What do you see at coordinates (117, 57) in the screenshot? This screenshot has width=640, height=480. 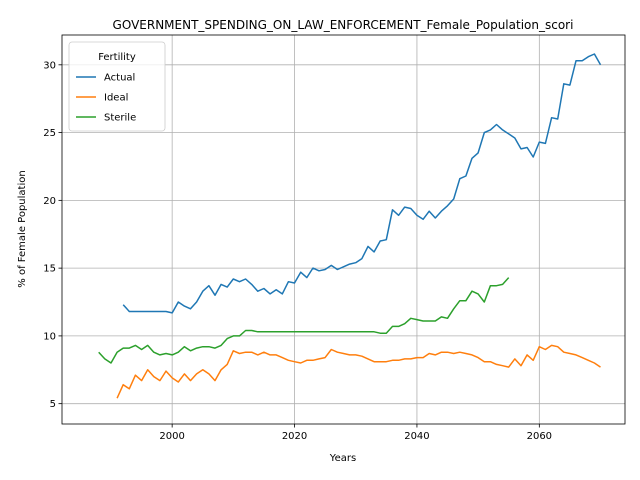 I see `legend-title: Fertility` at bounding box center [117, 57].